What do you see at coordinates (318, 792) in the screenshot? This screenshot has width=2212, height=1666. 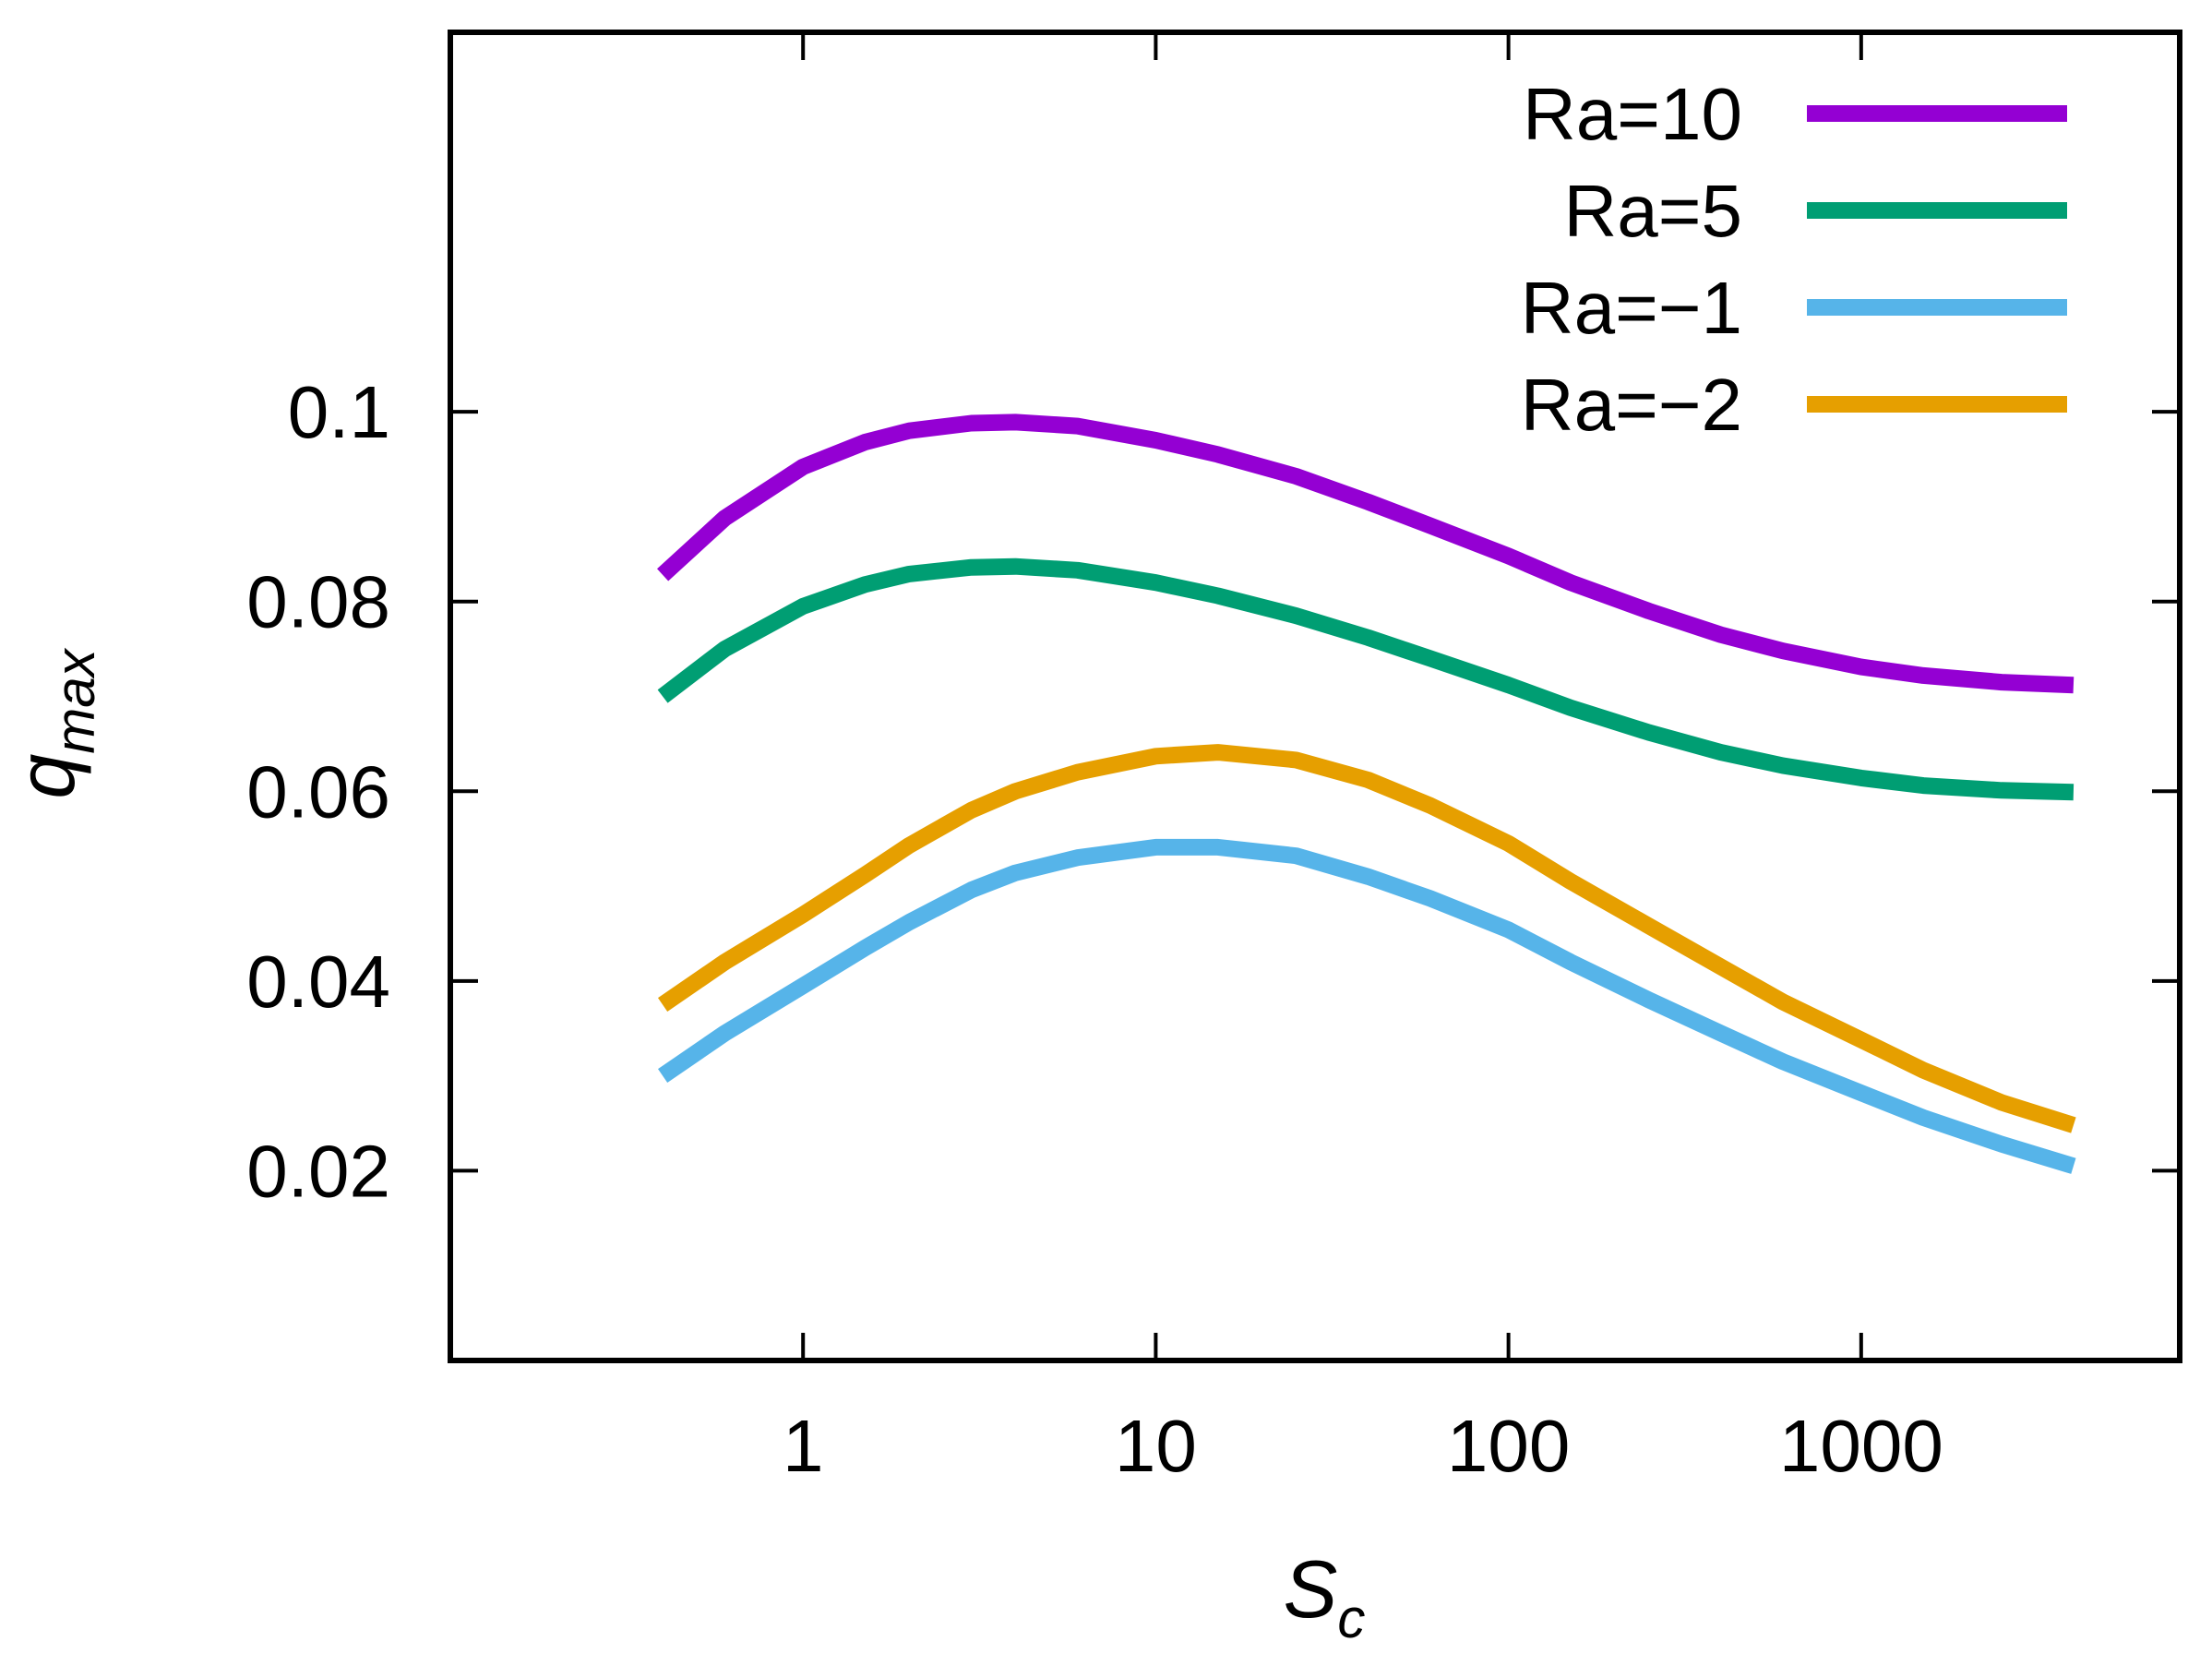 I see `y-tick-label: 0.06` at bounding box center [318, 792].